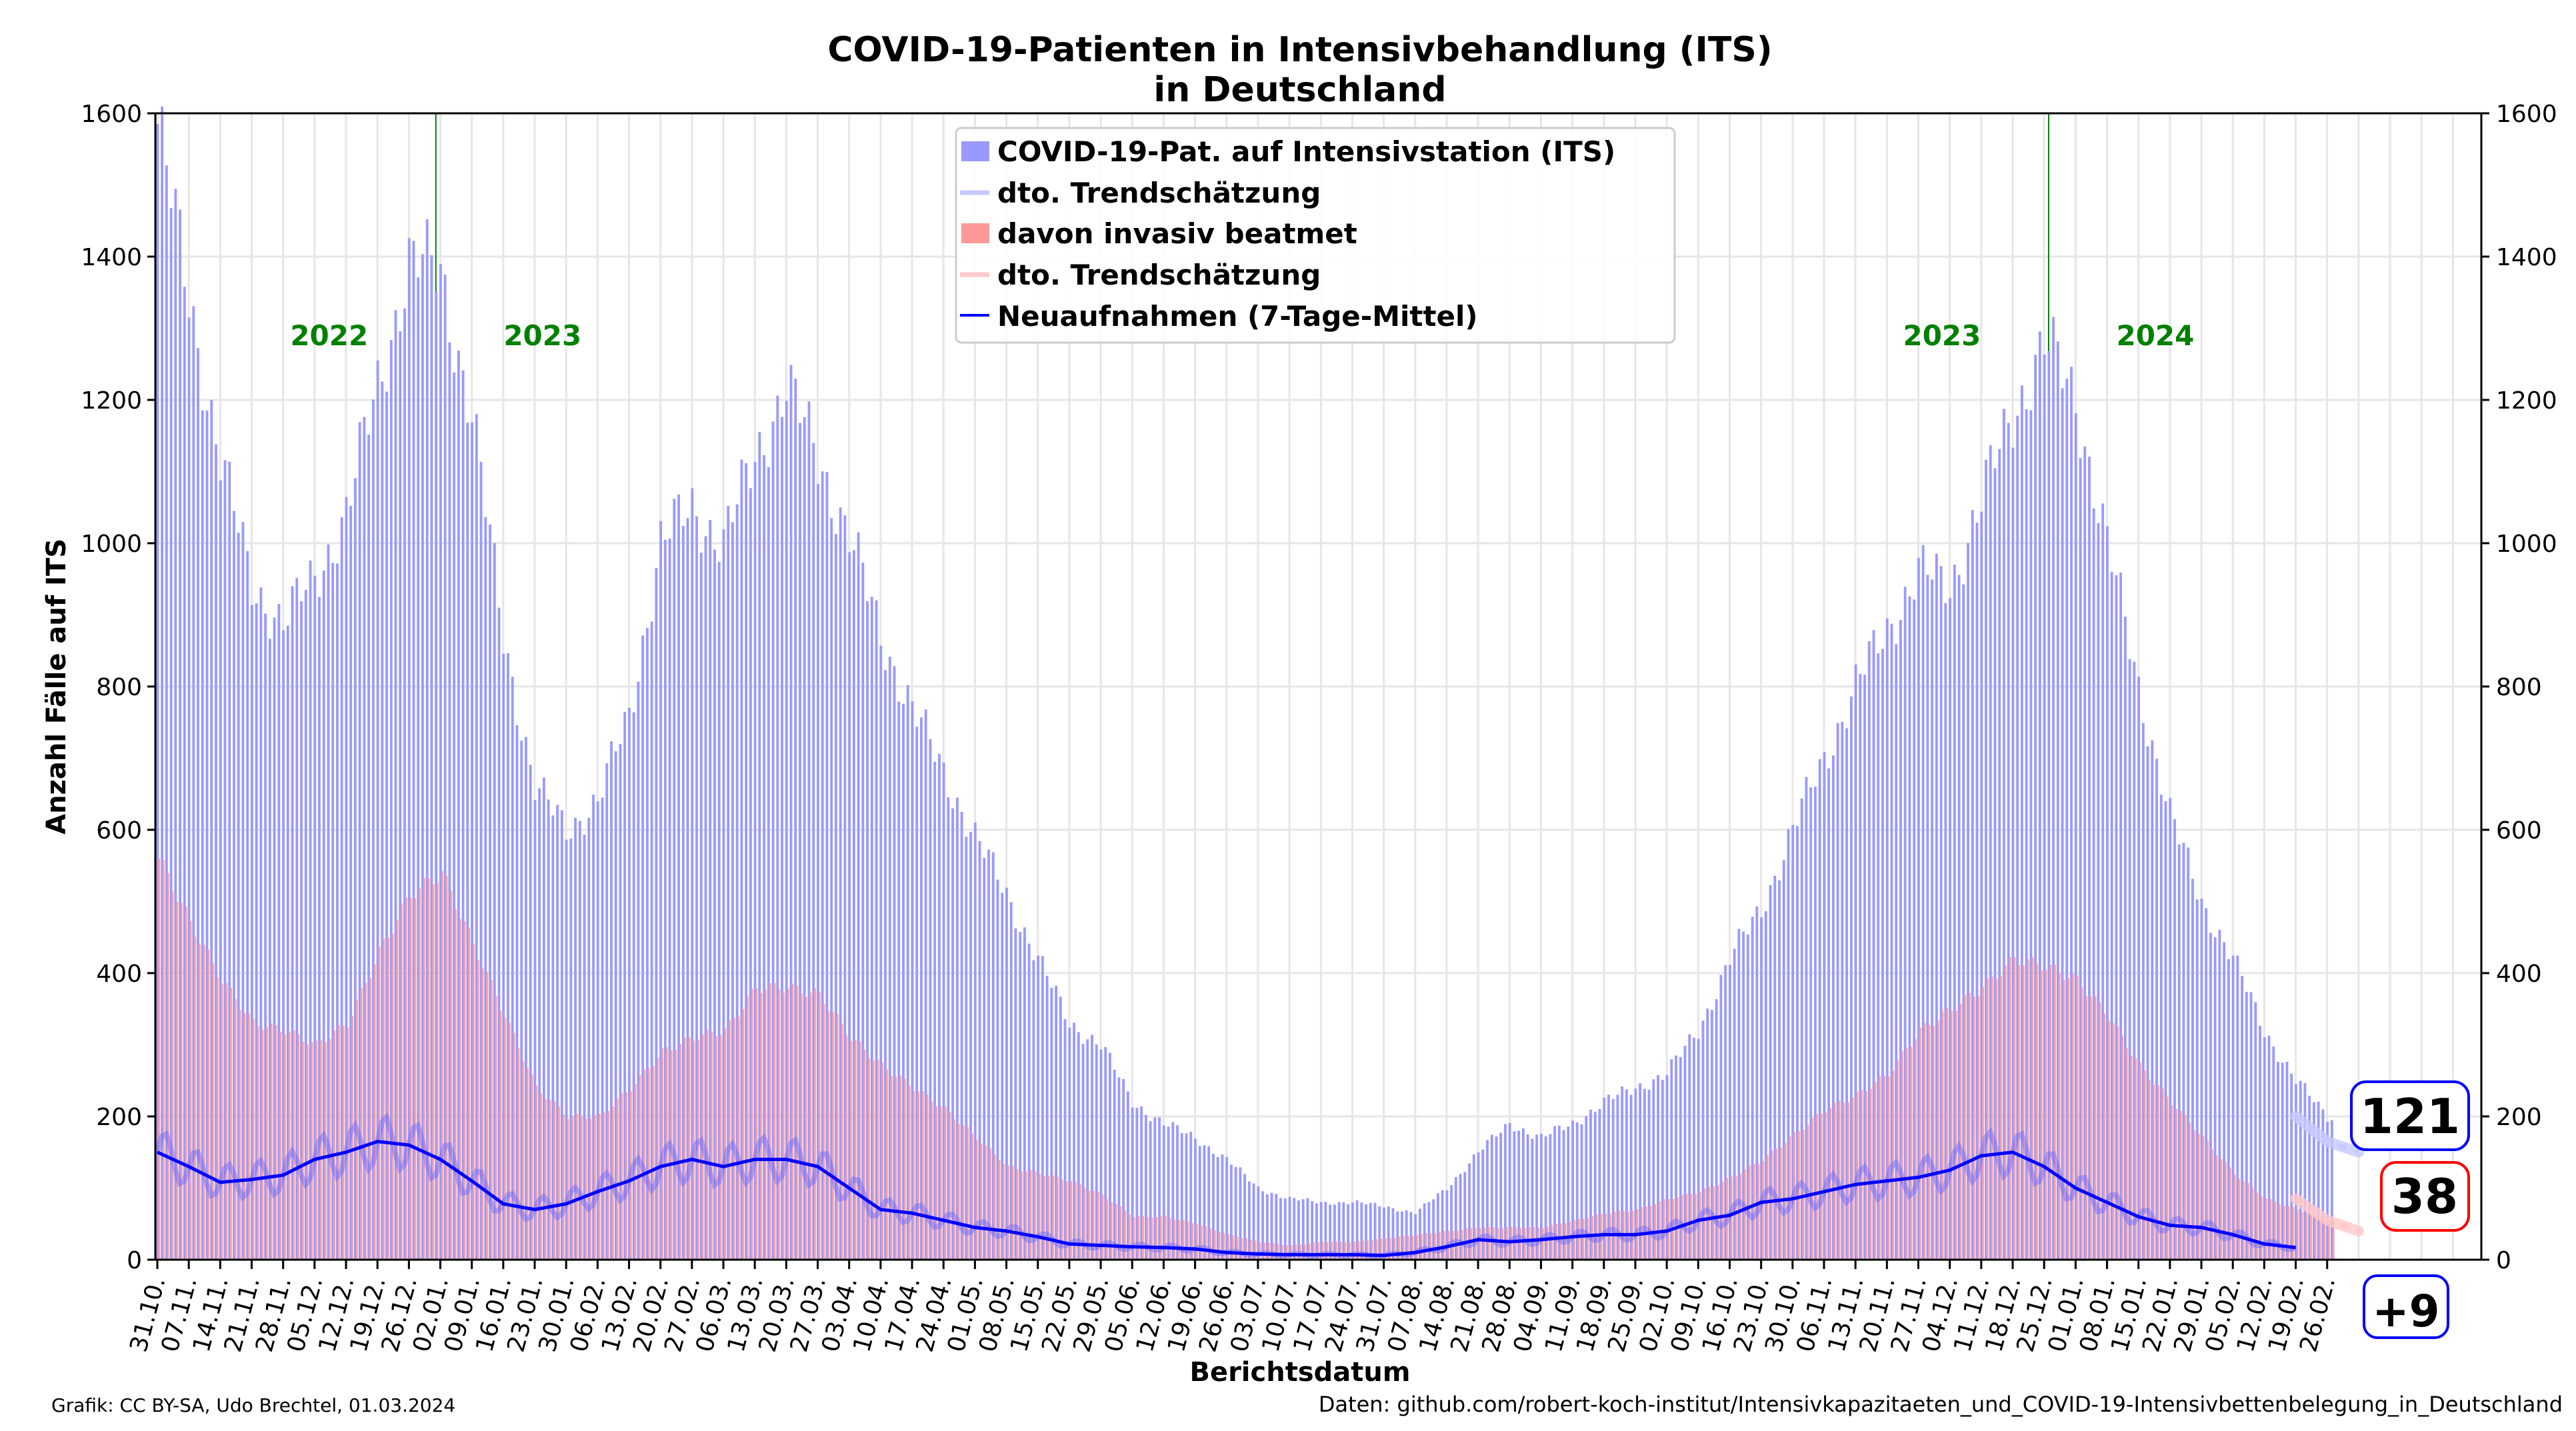  What do you see at coordinates (111, 401) in the screenshot?
I see `y-tick-label-left: 1200` at bounding box center [111, 401].